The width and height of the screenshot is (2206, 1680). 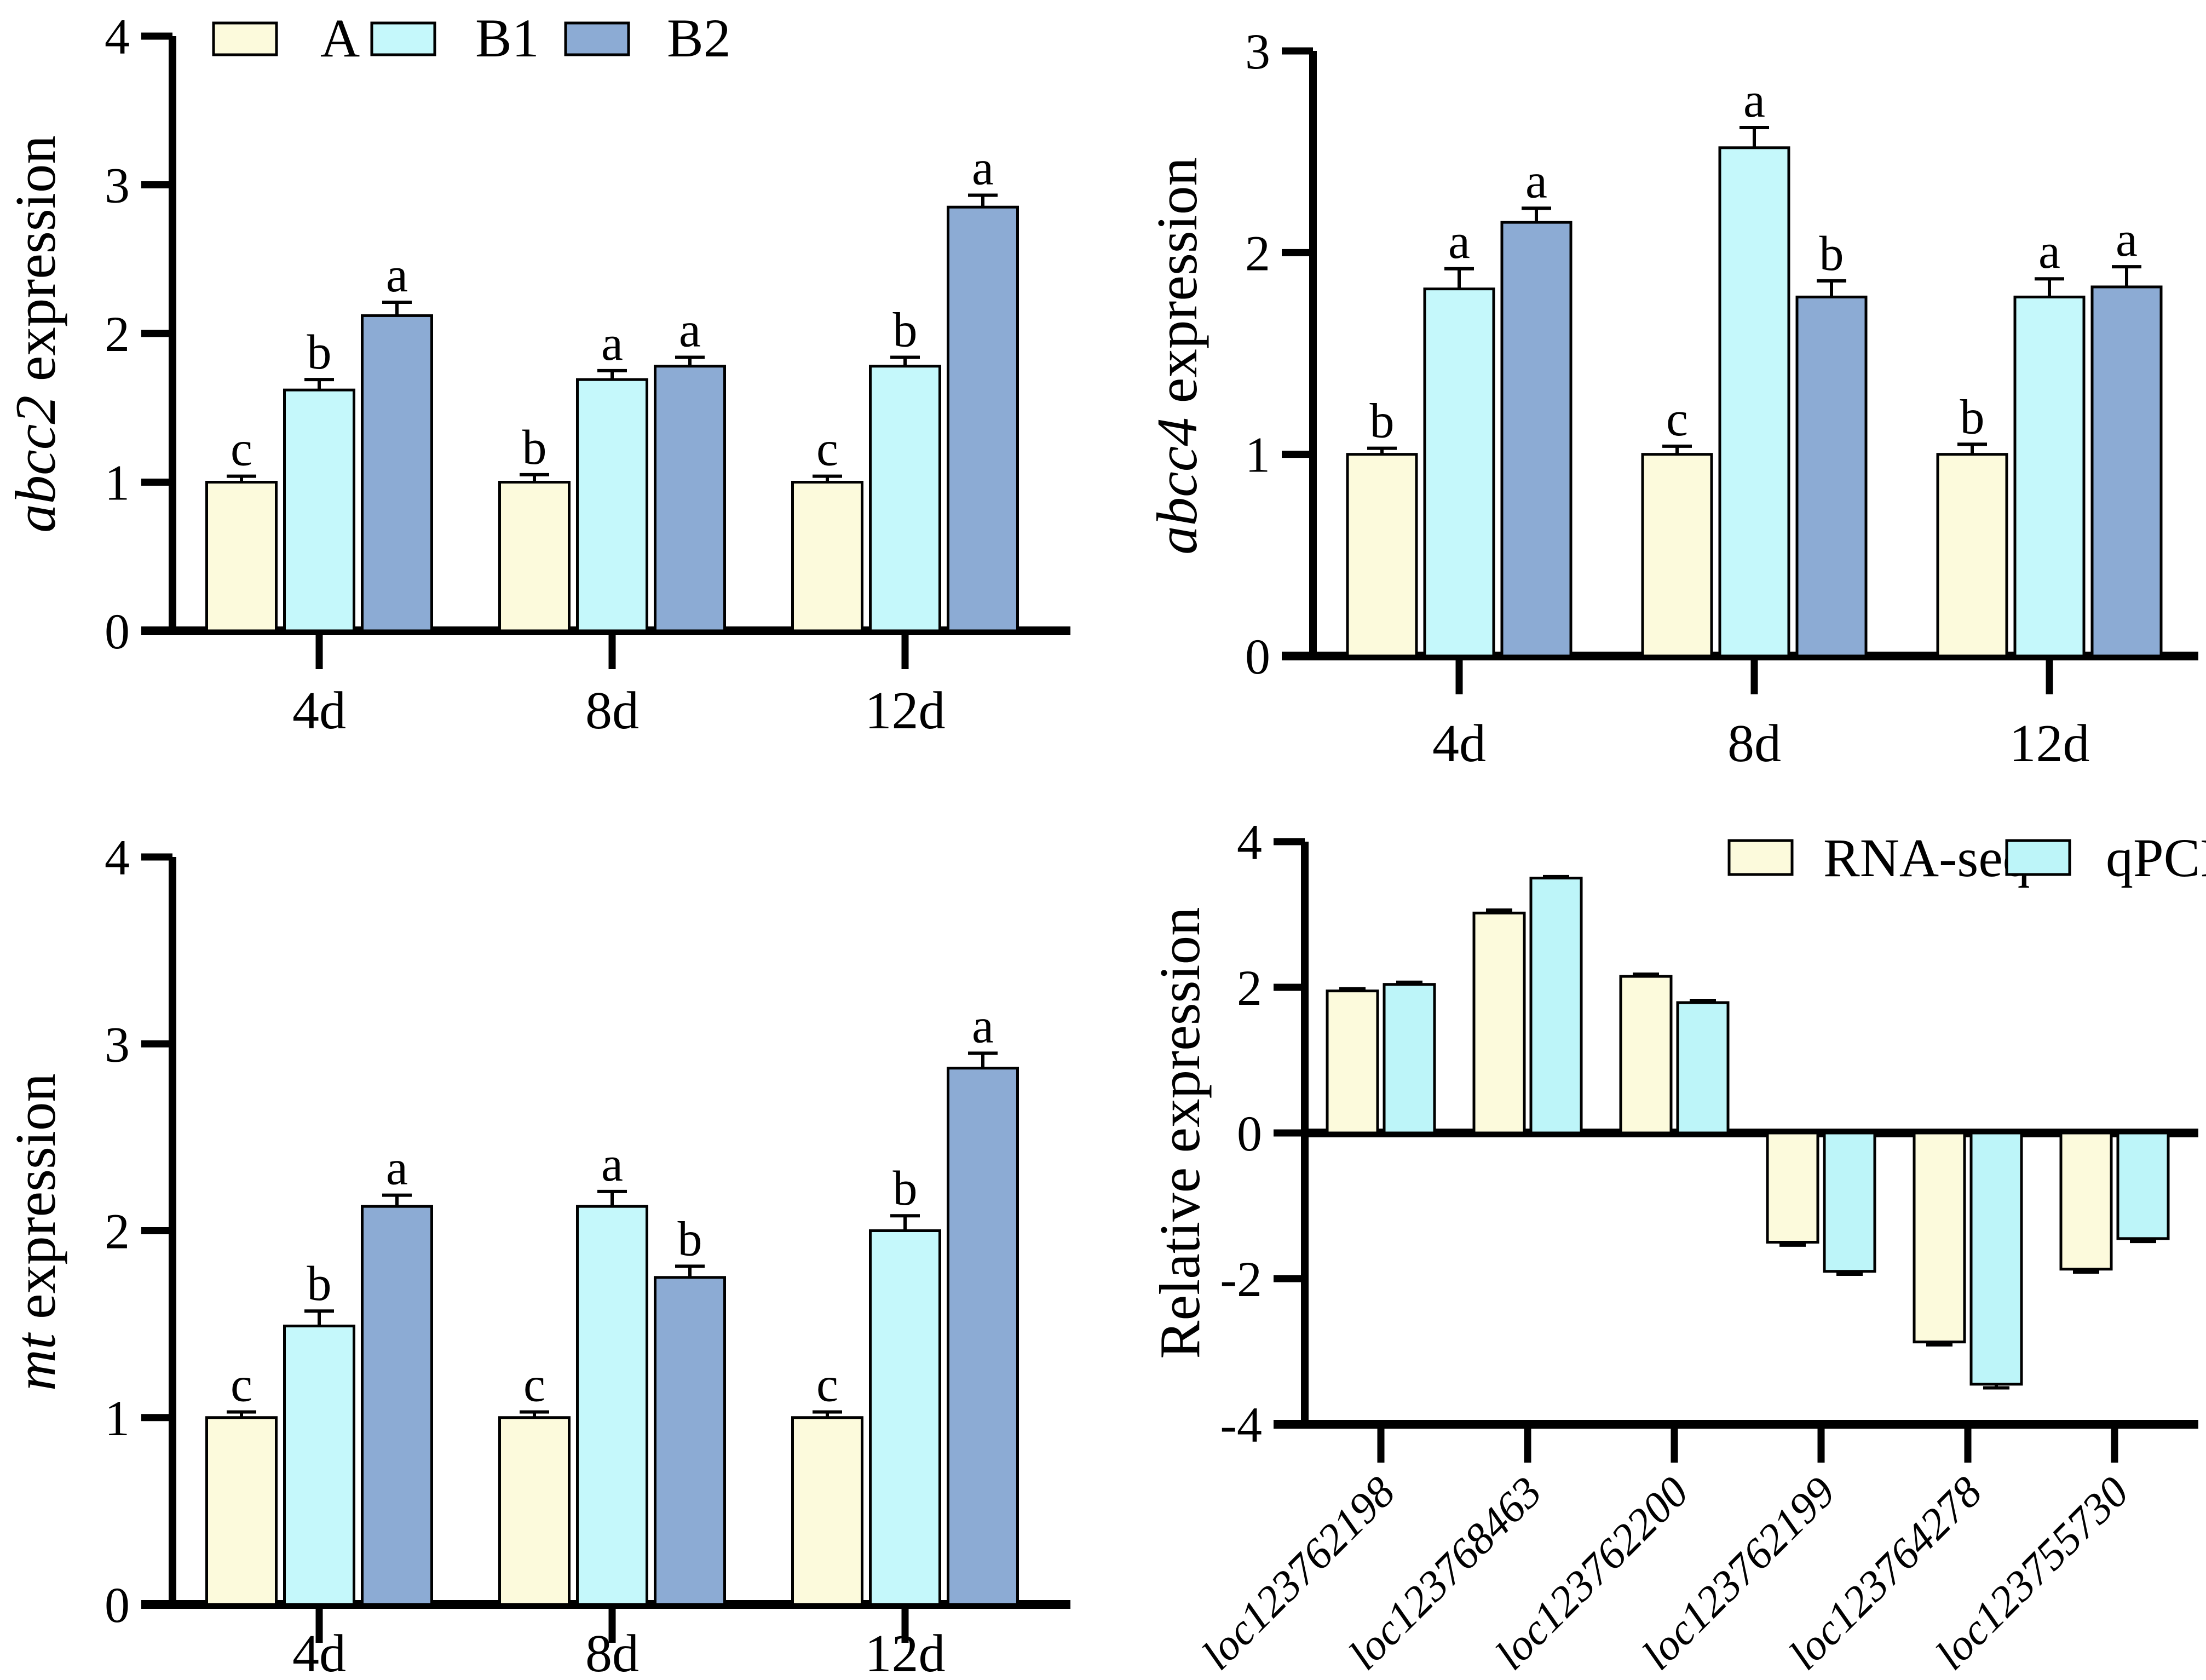 What do you see at coordinates (905, 498) in the screenshot?
I see `bar-abcc2-B1-12d` at bounding box center [905, 498].